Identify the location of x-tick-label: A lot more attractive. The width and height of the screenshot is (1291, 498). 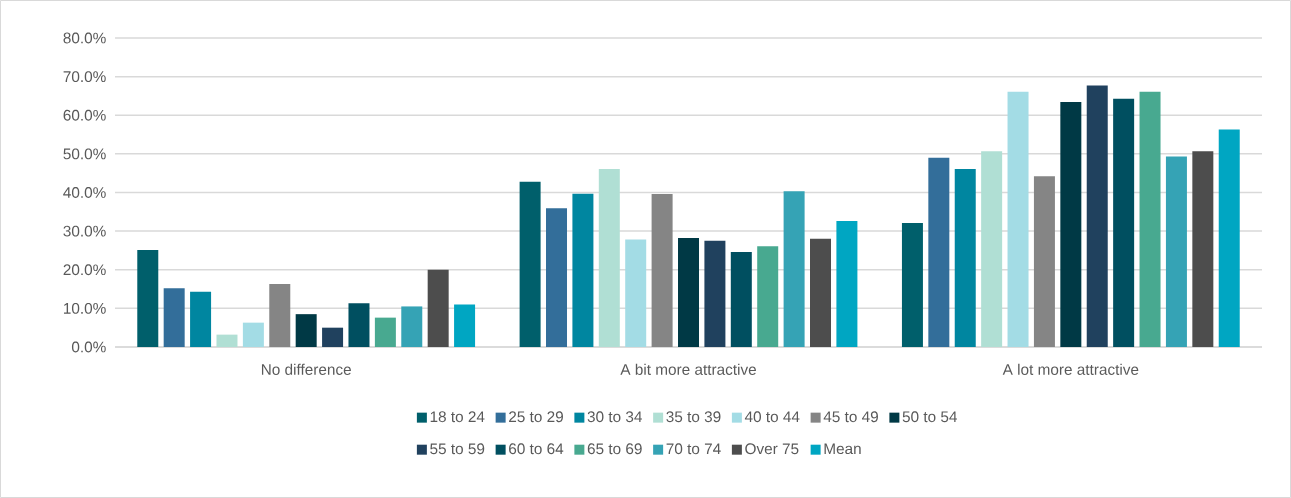
(1070, 369).